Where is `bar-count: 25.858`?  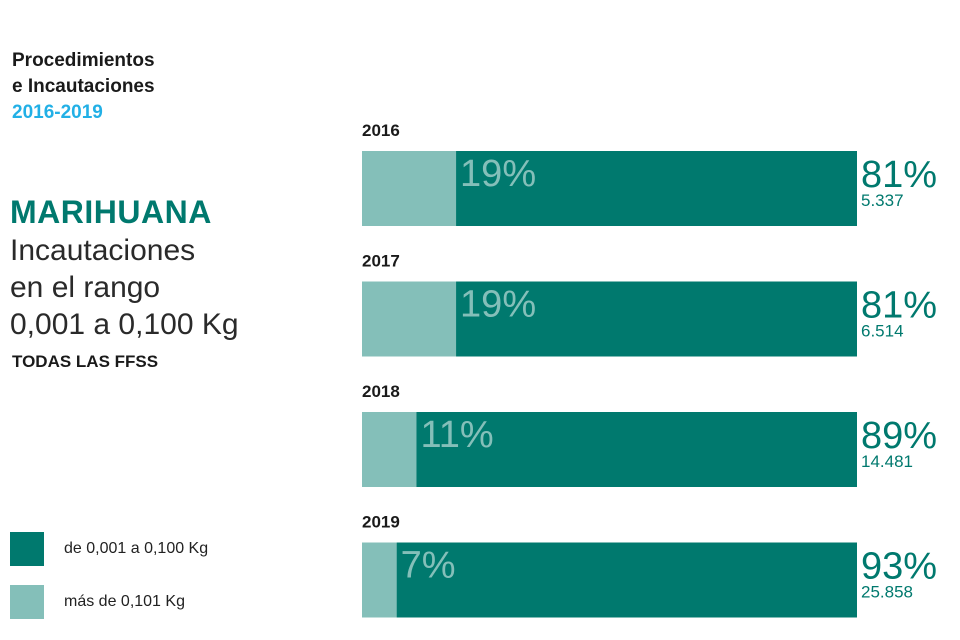
bar-count: 25.858 is located at coordinates (887, 592).